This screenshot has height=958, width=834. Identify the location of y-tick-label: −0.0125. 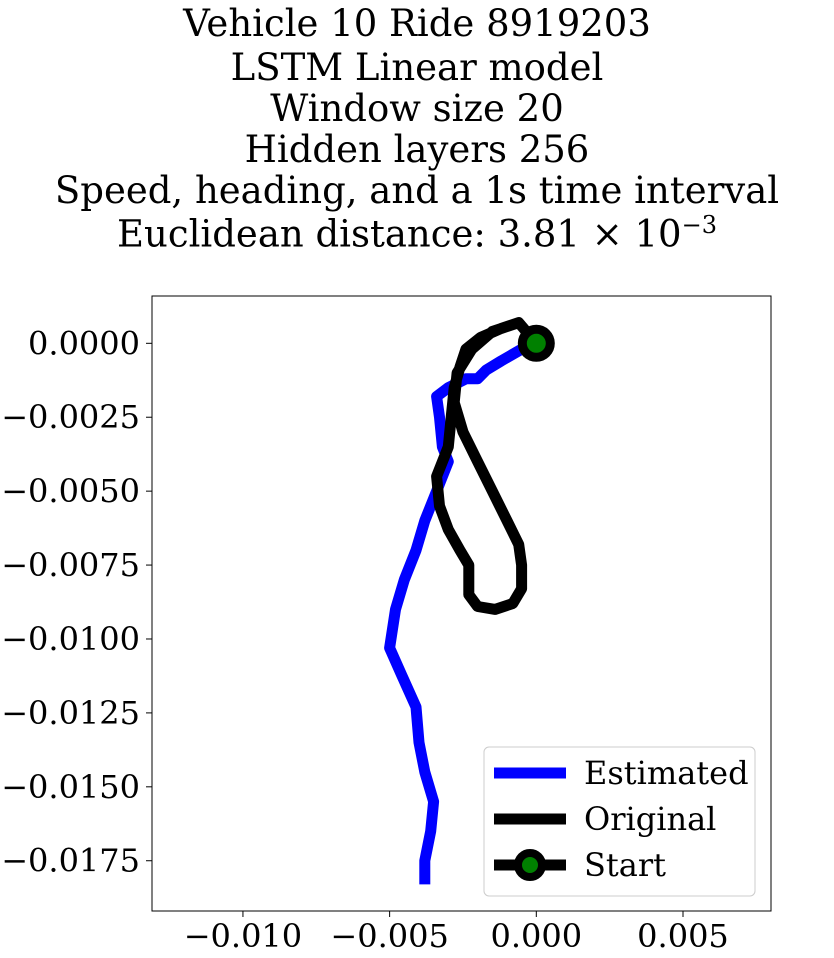
(70, 713).